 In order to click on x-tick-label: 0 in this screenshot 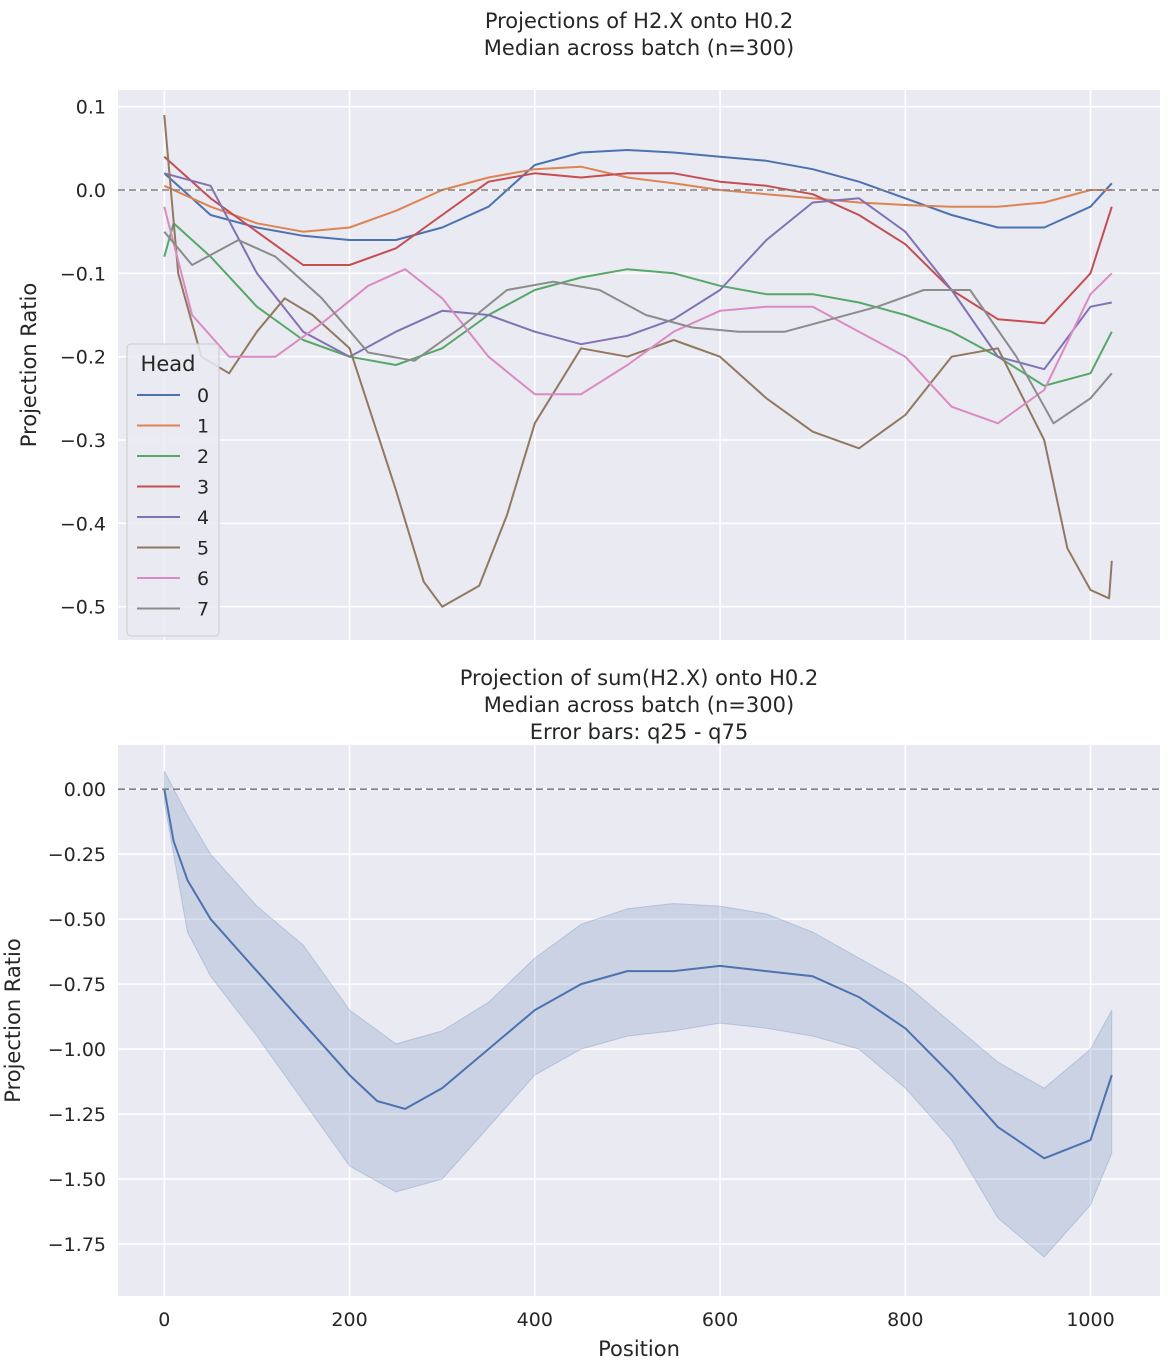, I will do `click(164, 1320)`.